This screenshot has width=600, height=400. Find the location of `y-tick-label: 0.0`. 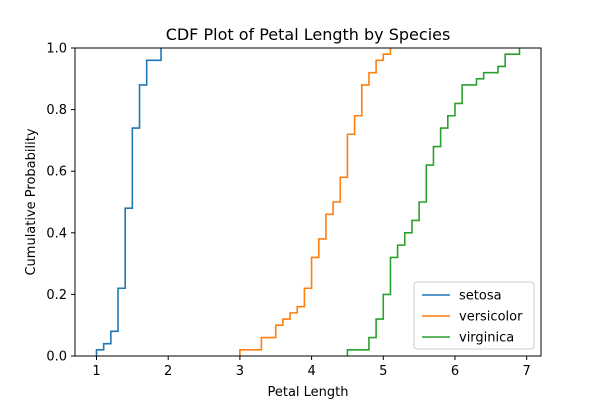

y-tick-label: 0.0 is located at coordinates (56, 357).